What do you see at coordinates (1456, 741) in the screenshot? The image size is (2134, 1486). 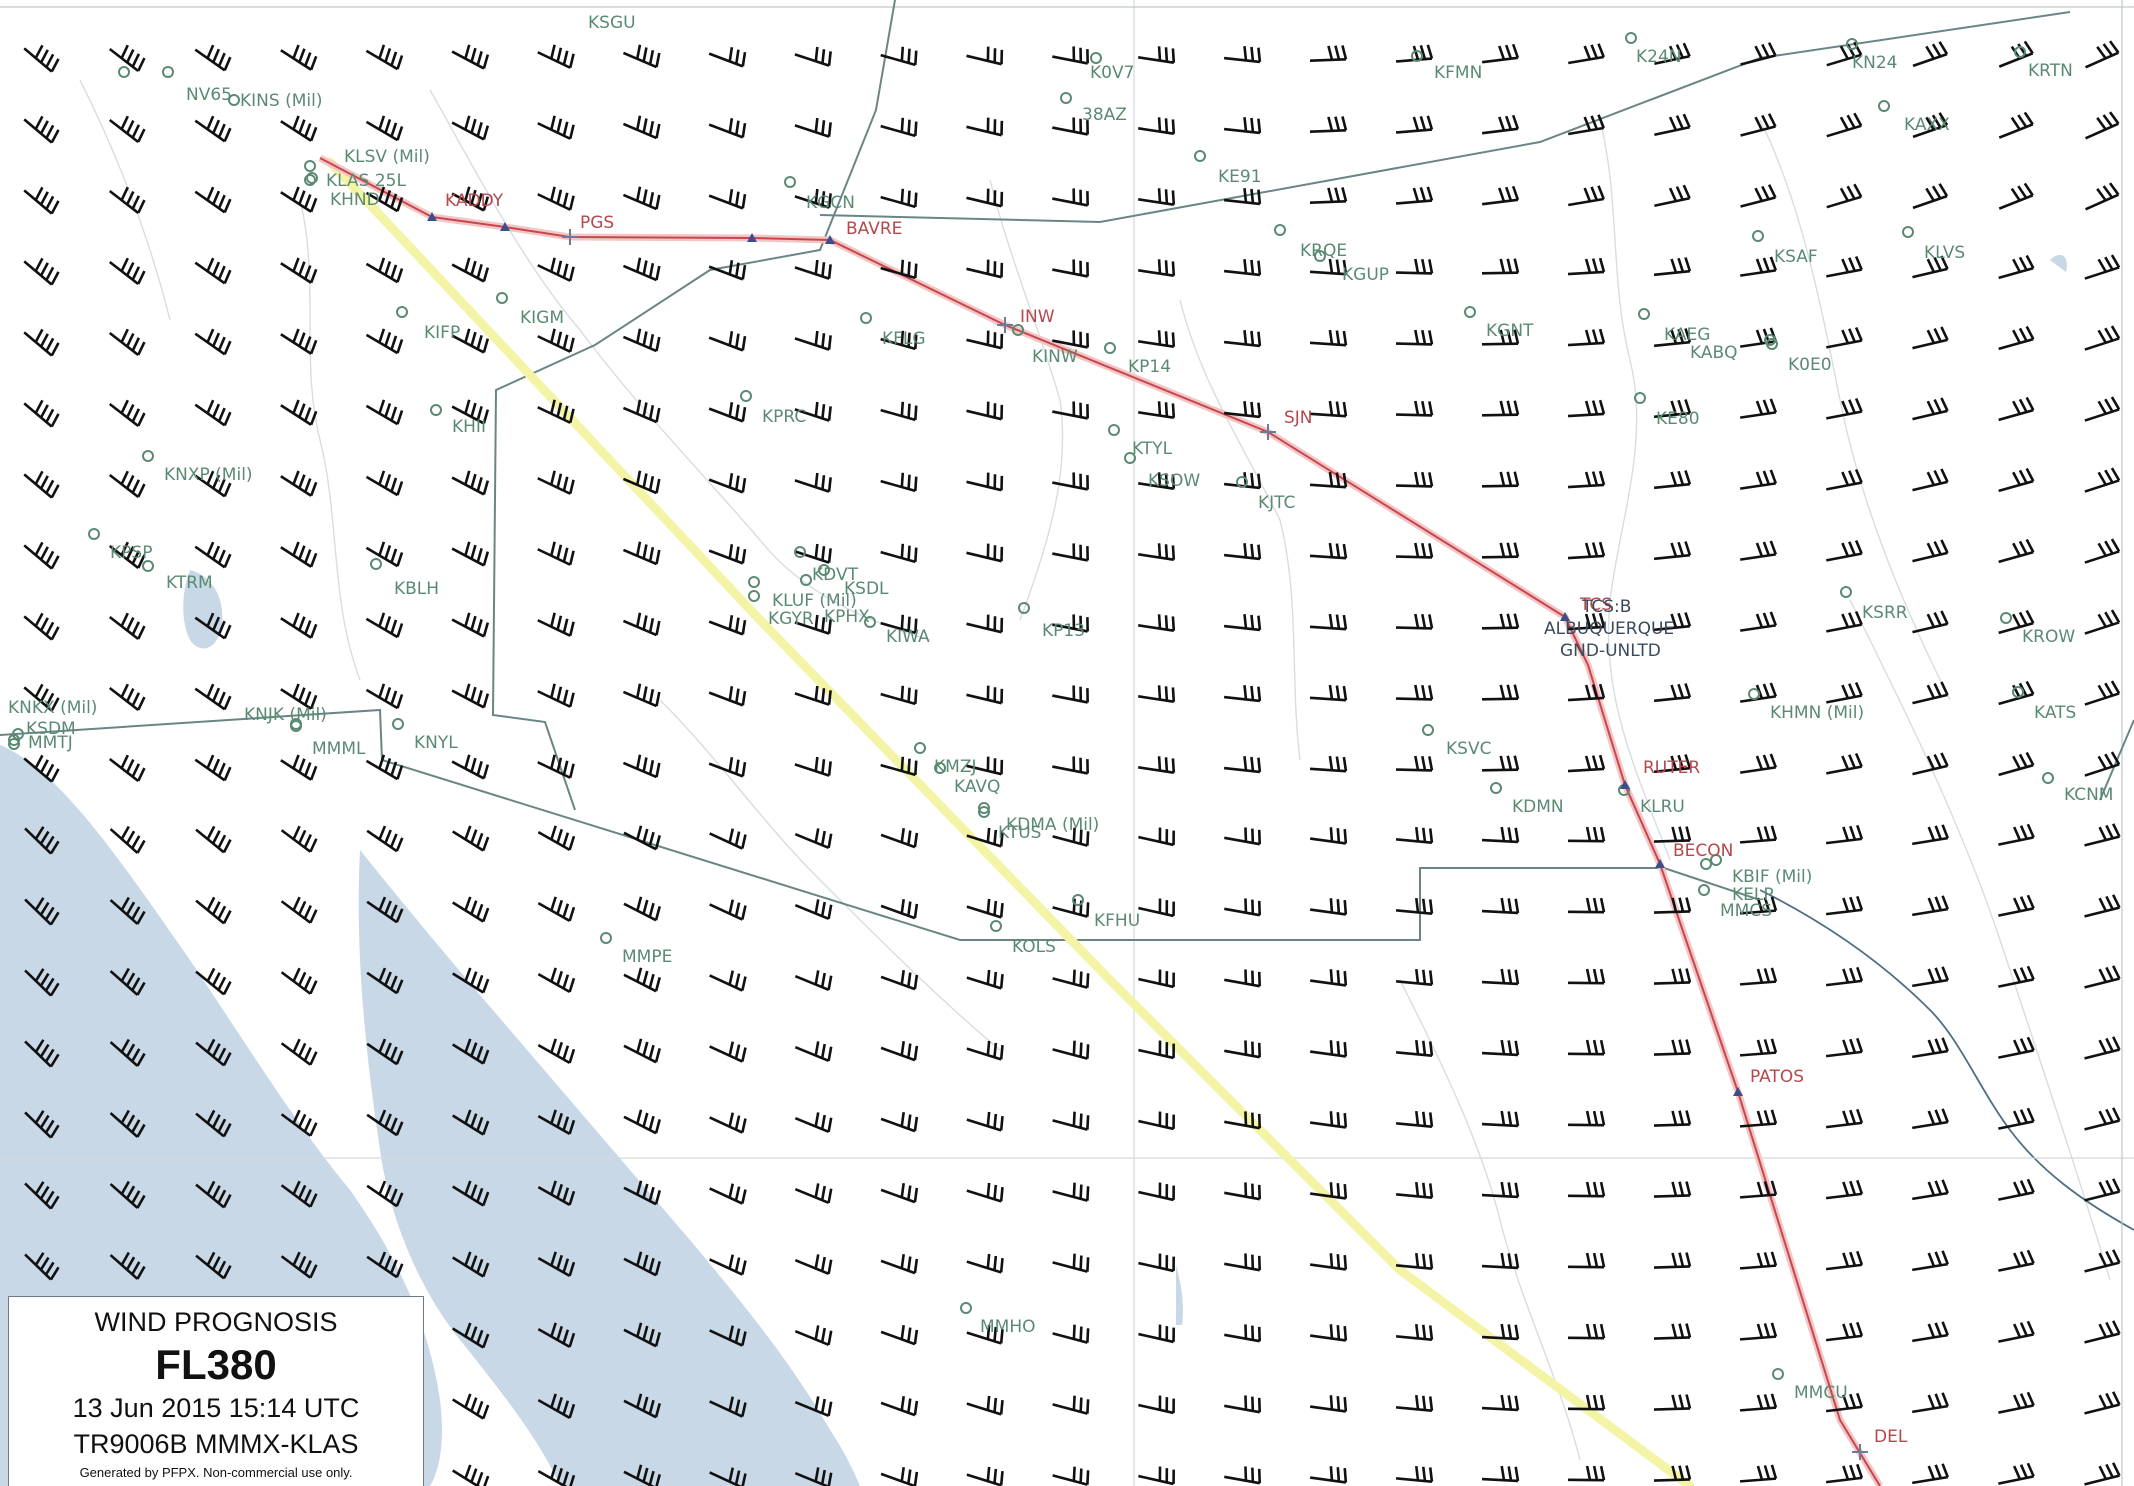 I see `airport-marker: KSVC` at bounding box center [1456, 741].